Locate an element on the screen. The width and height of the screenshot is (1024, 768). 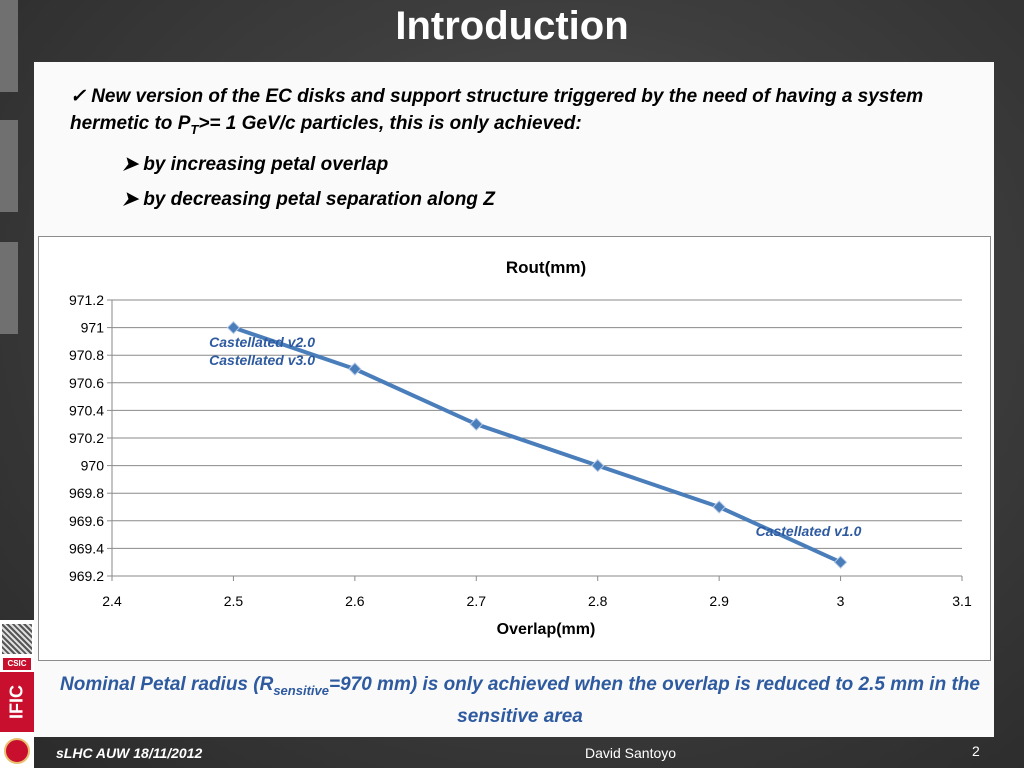
chart-annotation: Castellated v2.0 is located at coordinates (262, 342).